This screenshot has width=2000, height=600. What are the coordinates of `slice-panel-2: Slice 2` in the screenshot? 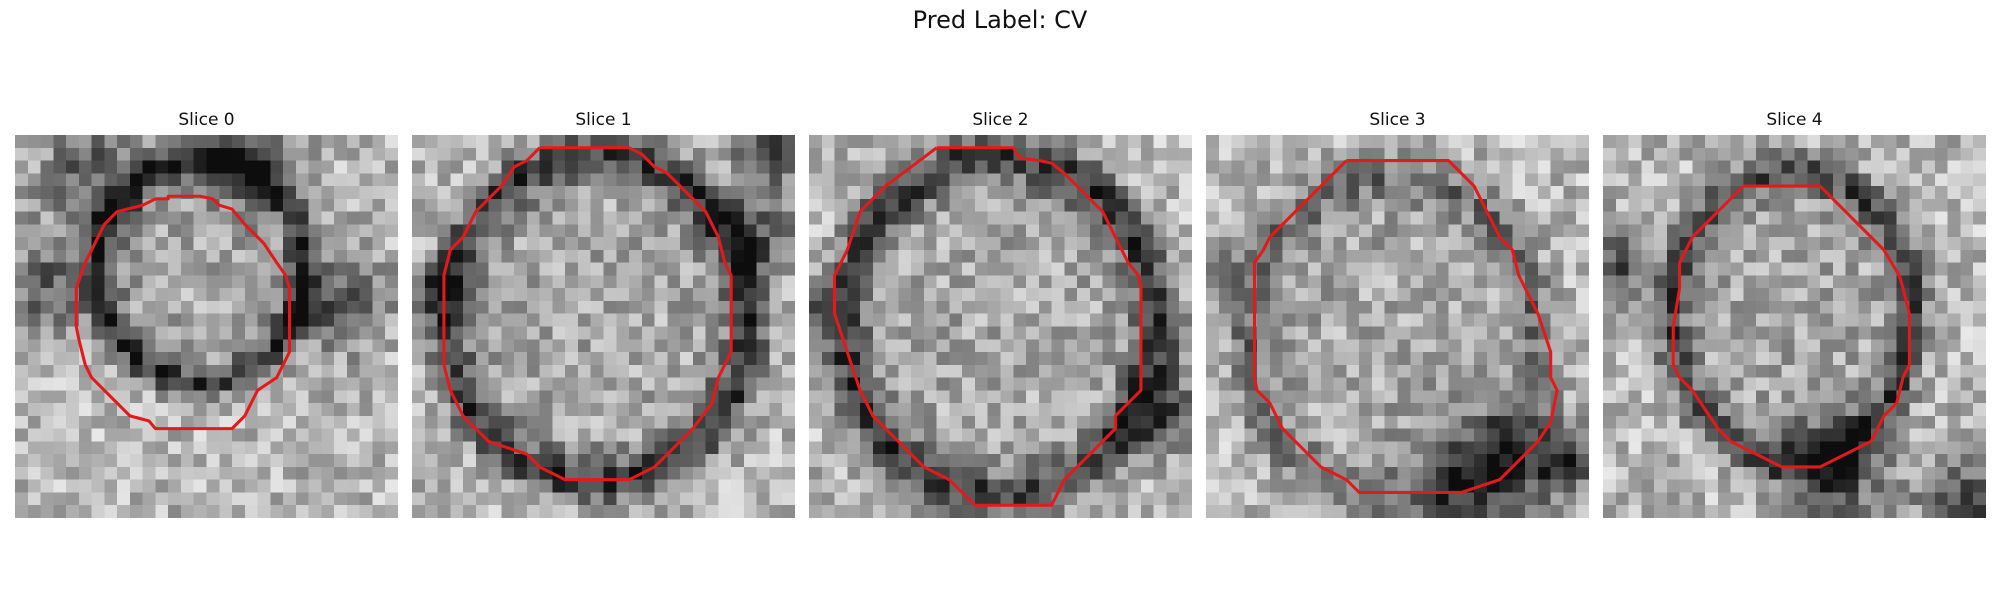 It's located at (1000, 313).